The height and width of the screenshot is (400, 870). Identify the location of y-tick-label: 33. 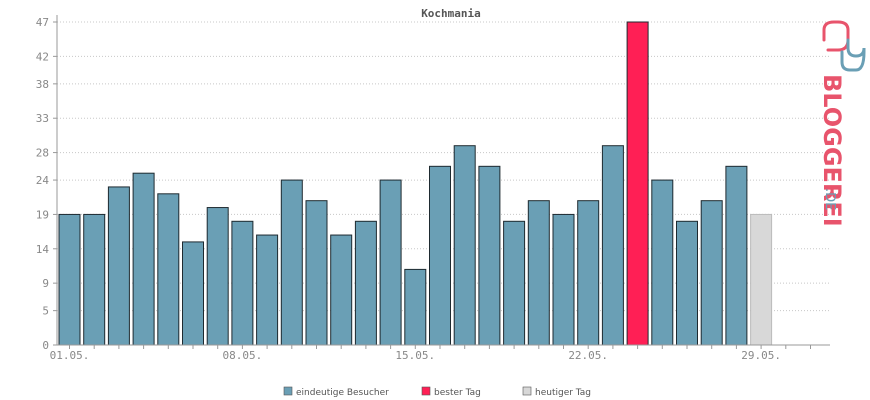
(42, 118).